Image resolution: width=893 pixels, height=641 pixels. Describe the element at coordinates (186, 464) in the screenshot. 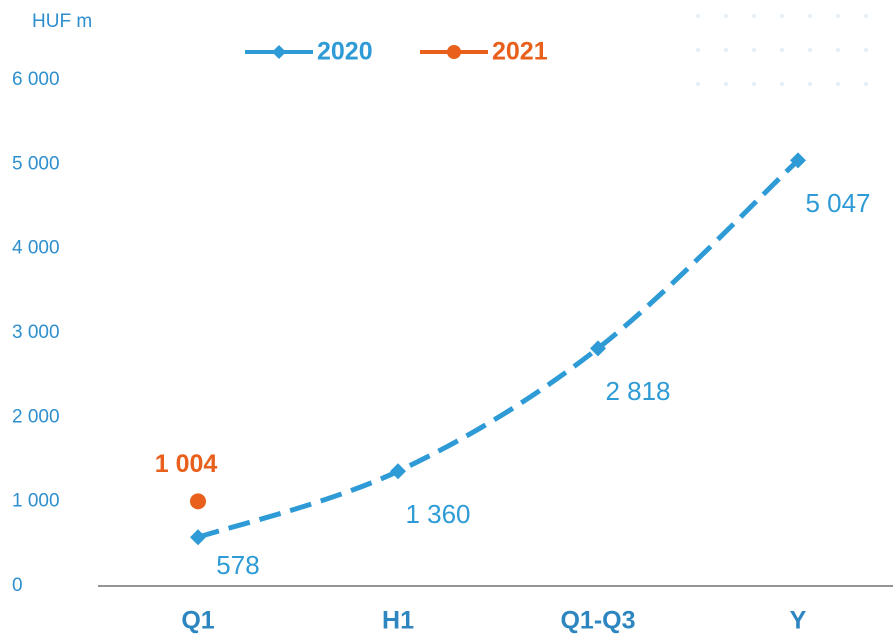

I see `data-label: 1 004` at that location.